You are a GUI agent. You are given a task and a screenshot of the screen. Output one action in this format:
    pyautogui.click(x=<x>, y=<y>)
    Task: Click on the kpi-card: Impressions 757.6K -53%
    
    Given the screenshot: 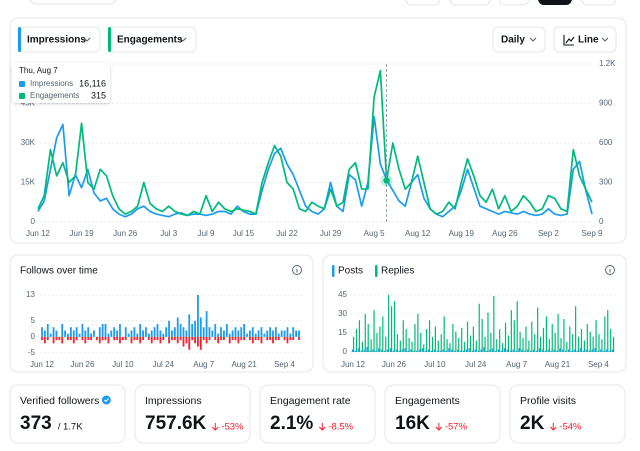 What is the action you would take?
    pyautogui.click(x=192, y=414)
    